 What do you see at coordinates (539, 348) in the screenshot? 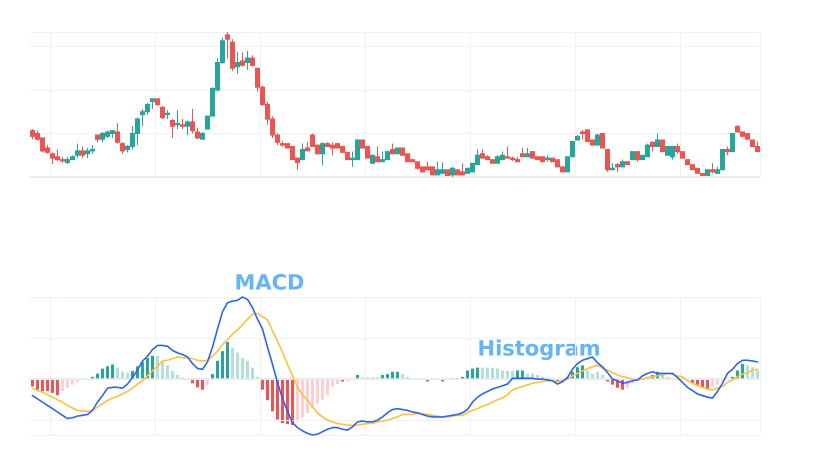
I see `series-label: Histogram` at bounding box center [539, 348].